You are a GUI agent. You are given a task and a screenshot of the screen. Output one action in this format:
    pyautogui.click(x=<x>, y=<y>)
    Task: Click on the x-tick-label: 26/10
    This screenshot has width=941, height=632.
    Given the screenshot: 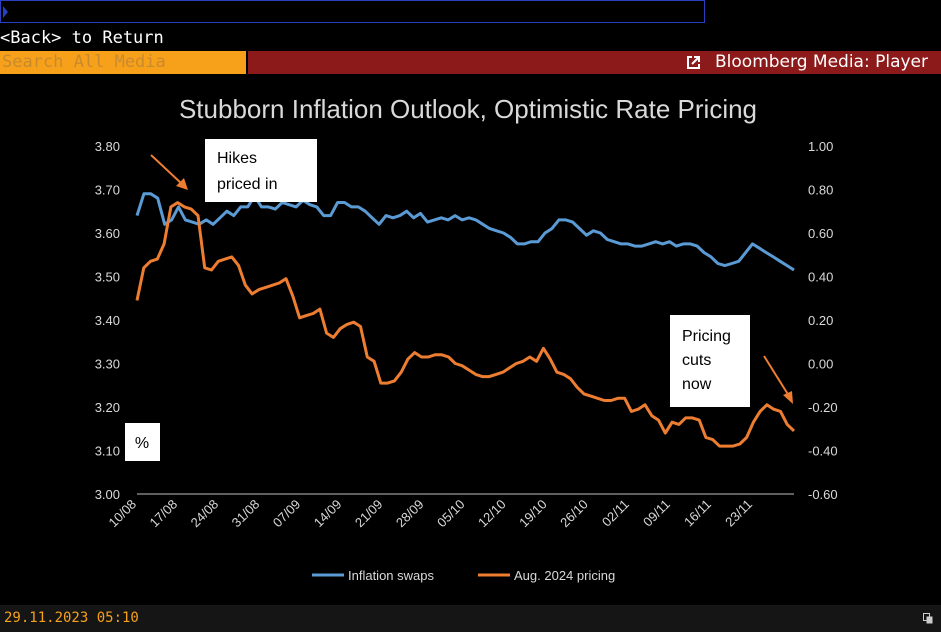 What is the action you would take?
    pyautogui.click(x=574, y=514)
    